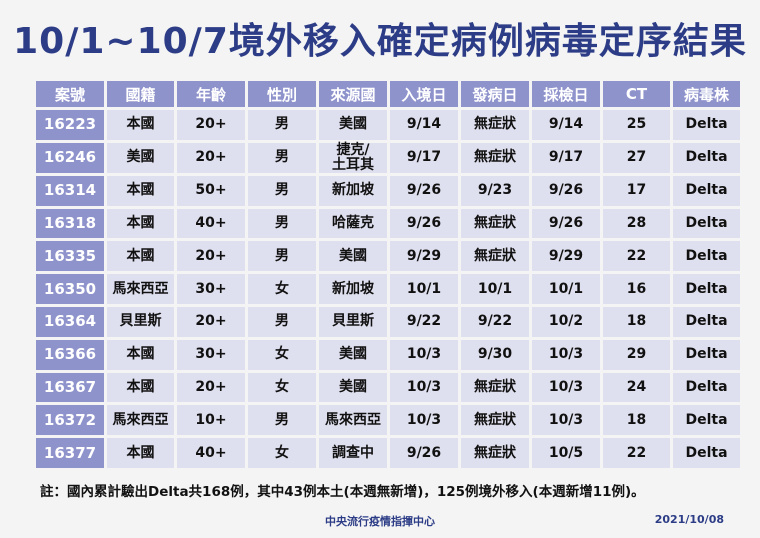 This screenshot has height=538, width=760. I want to click on column-header: 案號, so click(70, 94).